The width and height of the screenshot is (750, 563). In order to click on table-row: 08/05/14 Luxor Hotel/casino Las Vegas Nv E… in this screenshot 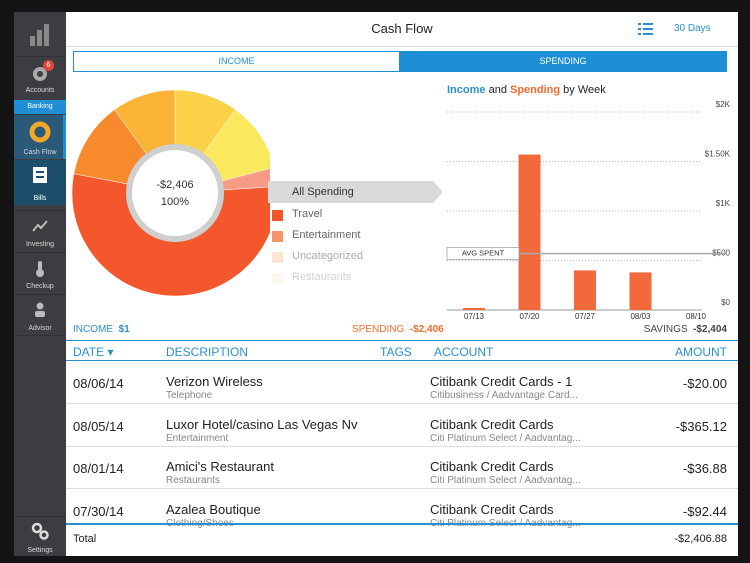, I will do `click(402, 425)`.